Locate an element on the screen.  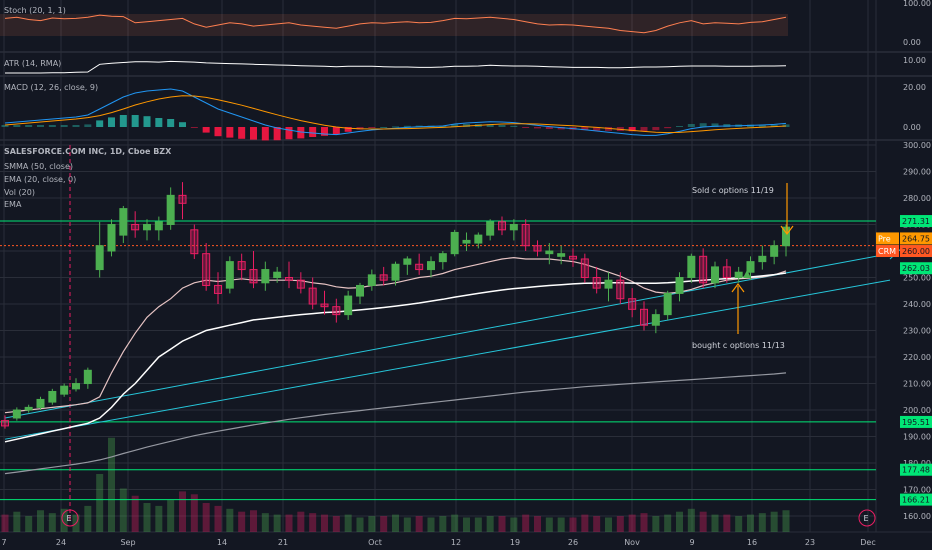
earnings-markers: E E is located at coordinates (468, 518).